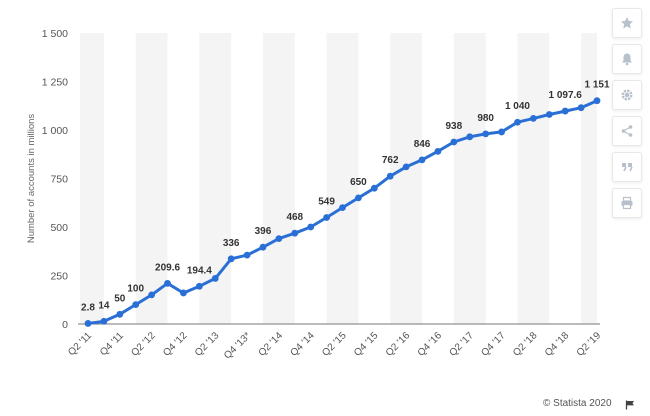 Image resolution: width=650 pixels, height=416 pixels. What do you see at coordinates (302, 344) in the screenshot?
I see `x-tick-label: Q4 '14` at bounding box center [302, 344].